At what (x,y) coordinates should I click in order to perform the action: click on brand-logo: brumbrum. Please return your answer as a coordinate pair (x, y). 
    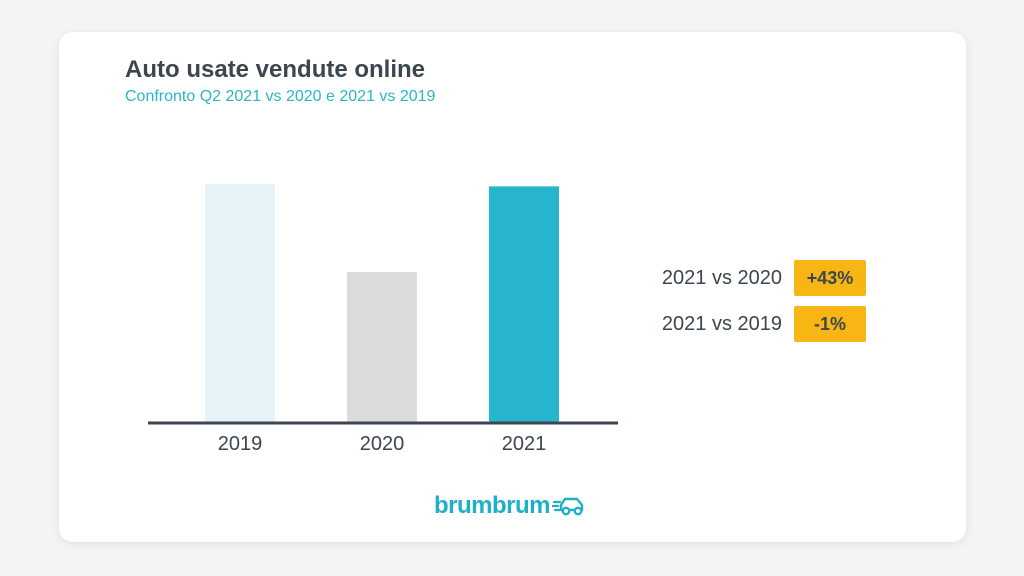
    Looking at the image, I should click on (510, 506).